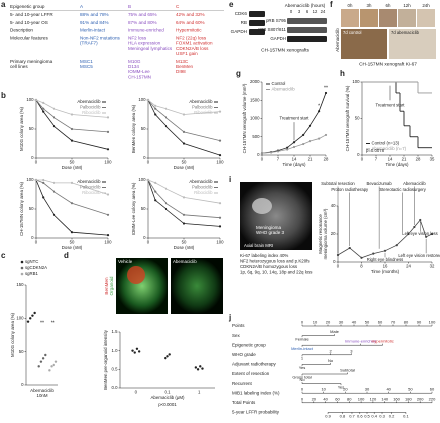 The width and height of the screenshot is (440, 423). Describe the element at coordinates (139, 76) in the screenshot. I see `table-cell: CH-157MN` at that location.